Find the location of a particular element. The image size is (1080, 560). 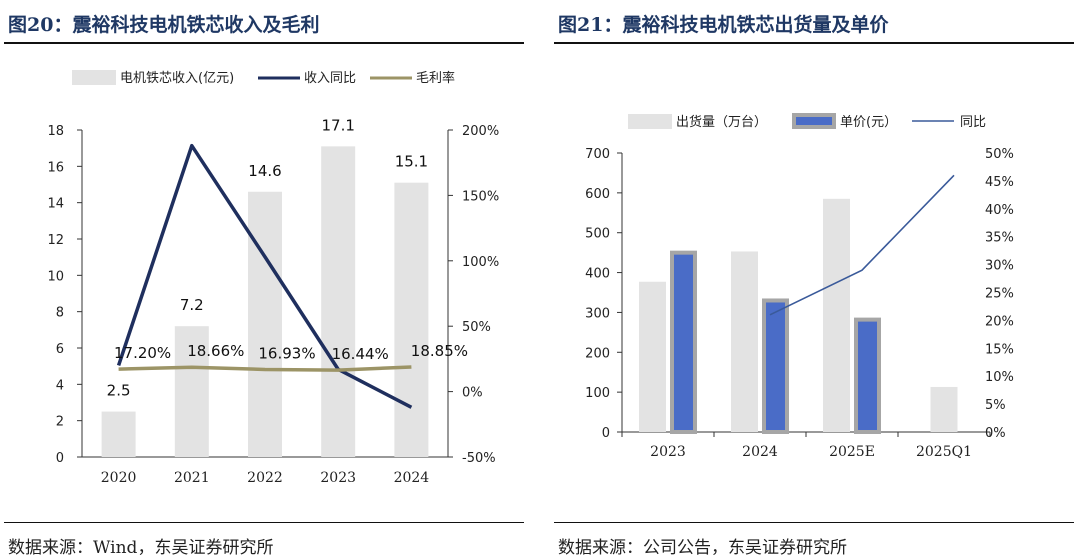

left-tick-label: 600 is located at coordinates (597, 194).